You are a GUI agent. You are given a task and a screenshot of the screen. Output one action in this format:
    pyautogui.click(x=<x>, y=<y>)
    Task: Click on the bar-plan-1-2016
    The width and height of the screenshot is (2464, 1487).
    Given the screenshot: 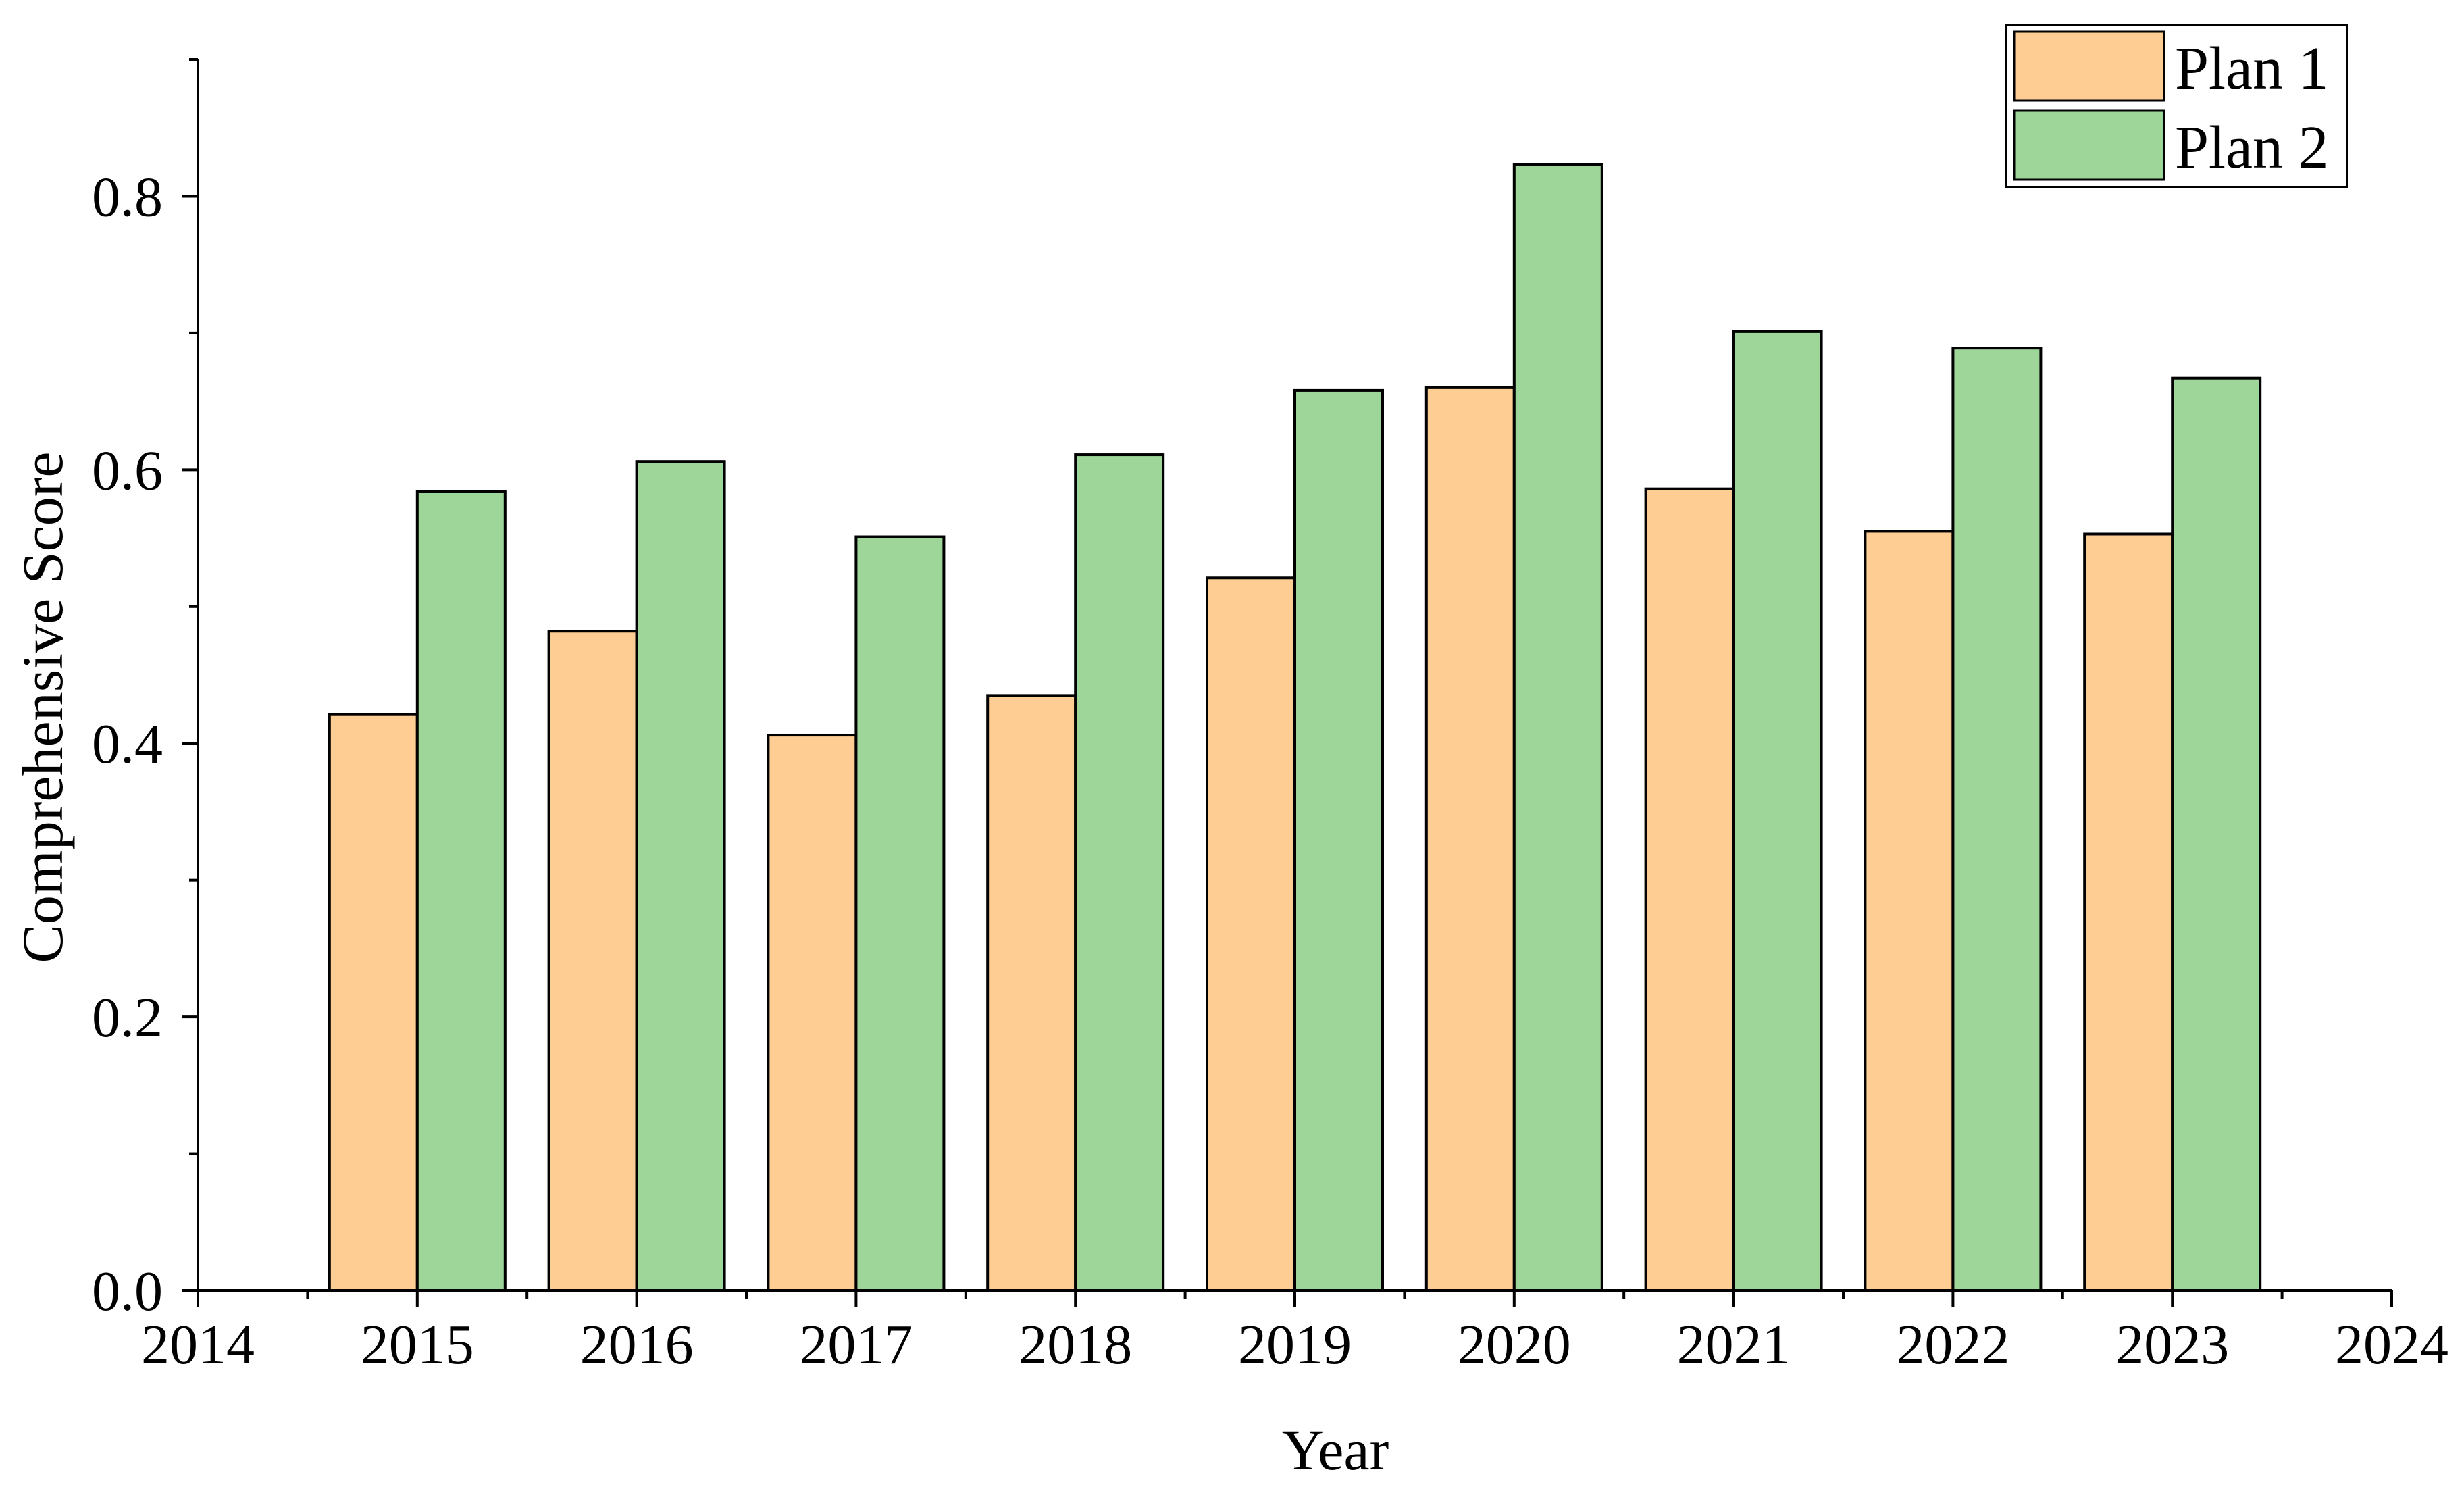 What is the action you would take?
    pyautogui.click(x=592, y=961)
    